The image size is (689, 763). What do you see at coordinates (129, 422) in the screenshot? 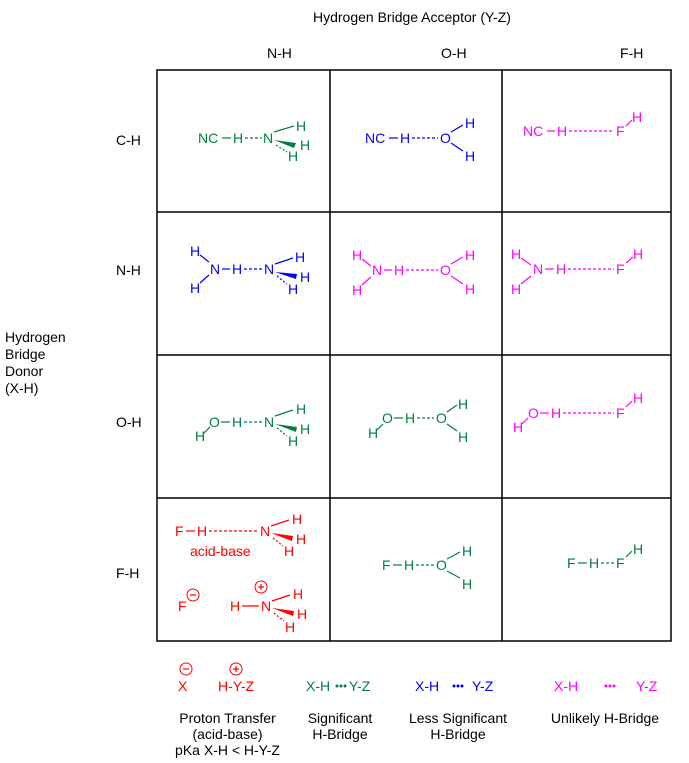
I see `row-header-oh: O-H` at bounding box center [129, 422].